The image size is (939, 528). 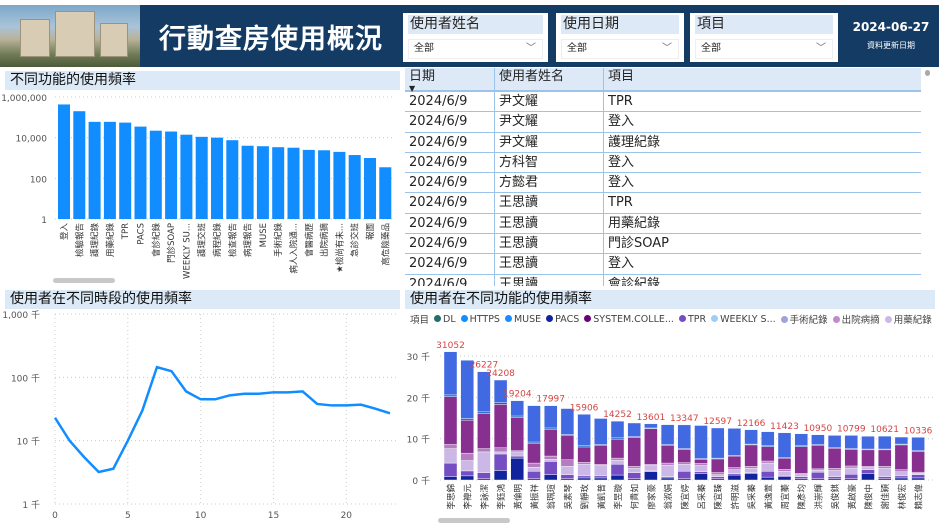 What do you see at coordinates (550, 400) in the screenshot?
I see `data-label: 17997` at bounding box center [550, 400].